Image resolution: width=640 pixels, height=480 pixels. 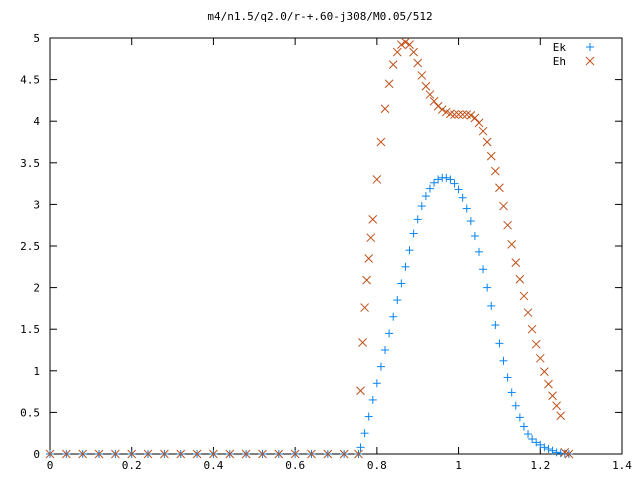 I want to click on y-tick-label: 2, so click(x=36, y=288).